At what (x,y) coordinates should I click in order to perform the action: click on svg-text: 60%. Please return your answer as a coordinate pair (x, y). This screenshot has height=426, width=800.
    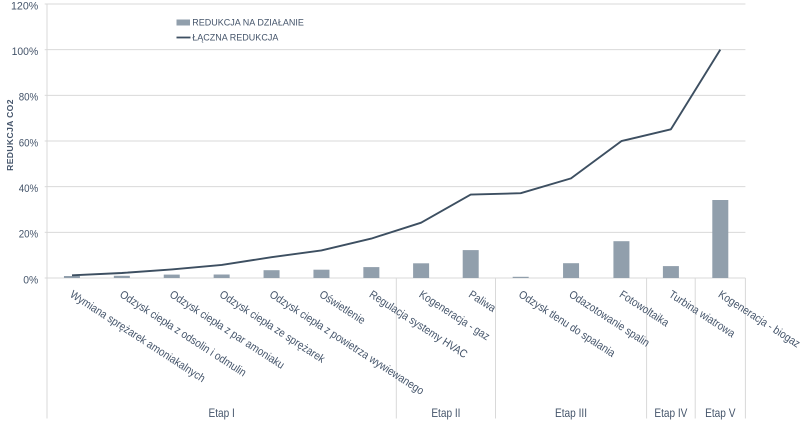
    Looking at the image, I should click on (29, 143).